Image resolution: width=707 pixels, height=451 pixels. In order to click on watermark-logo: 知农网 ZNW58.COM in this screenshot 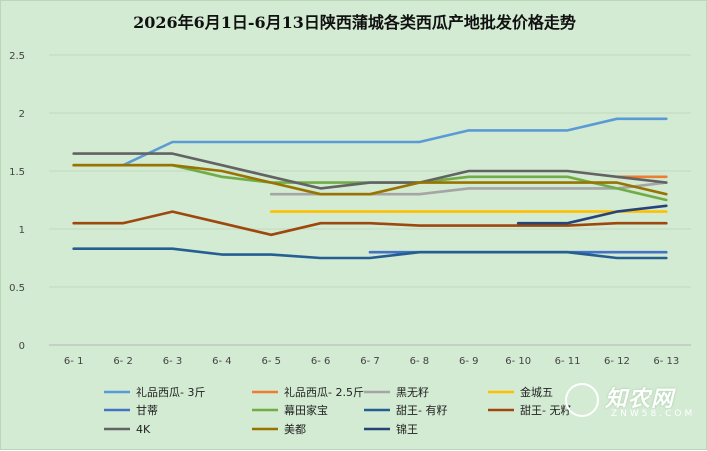, I will do `click(631, 406)`.